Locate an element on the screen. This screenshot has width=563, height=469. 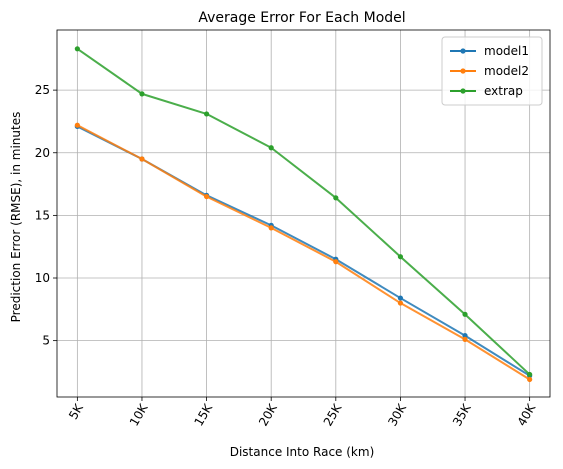
legend-marker-model1 is located at coordinates (462, 50).